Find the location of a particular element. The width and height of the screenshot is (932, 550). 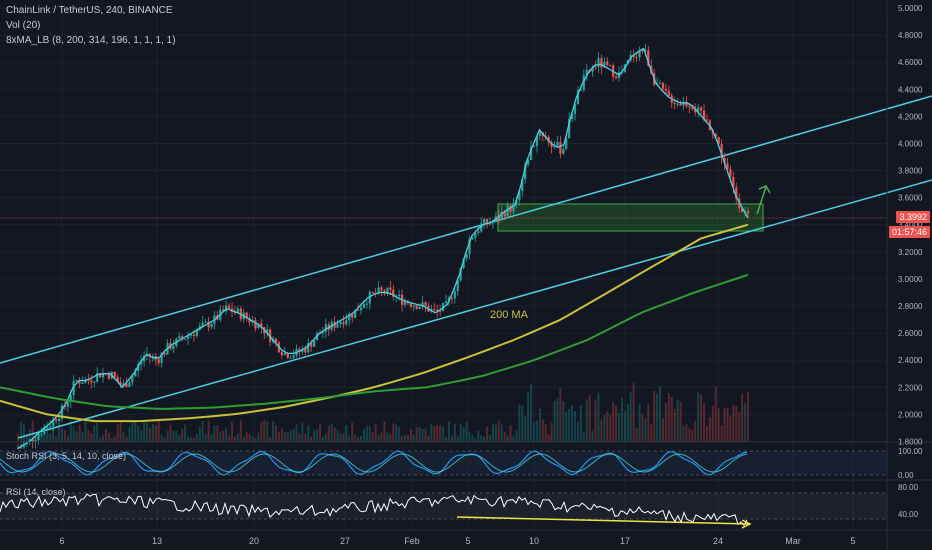

volume-legend: Vol (20) is located at coordinates (23, 25).